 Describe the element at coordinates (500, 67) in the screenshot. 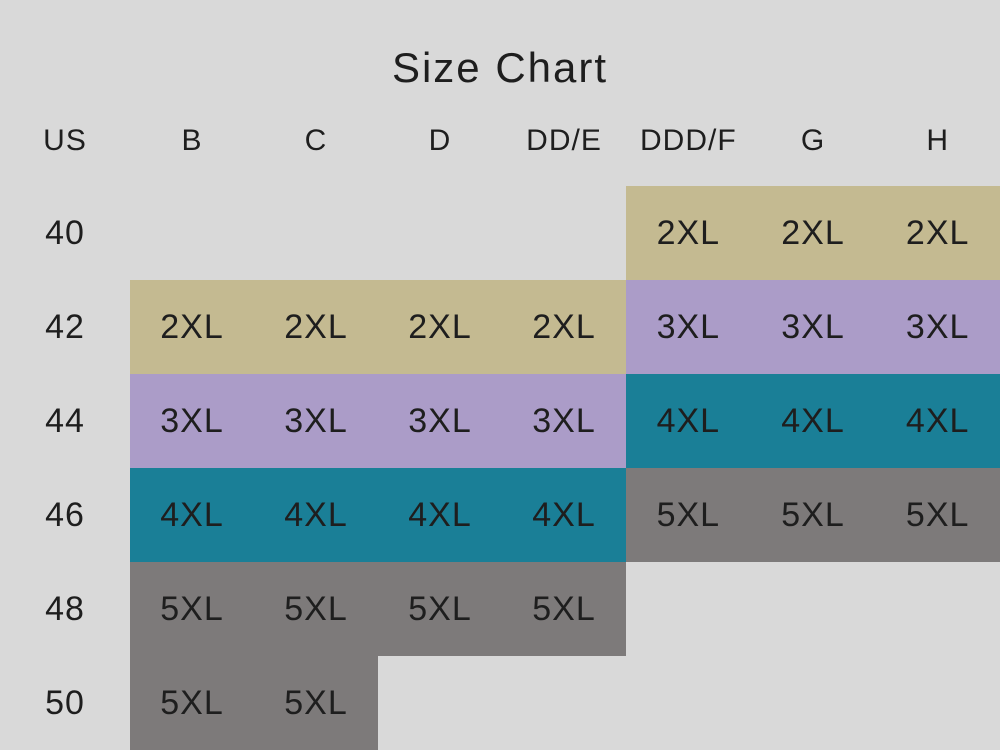

I see `chart-title: Size Chart` at that location.